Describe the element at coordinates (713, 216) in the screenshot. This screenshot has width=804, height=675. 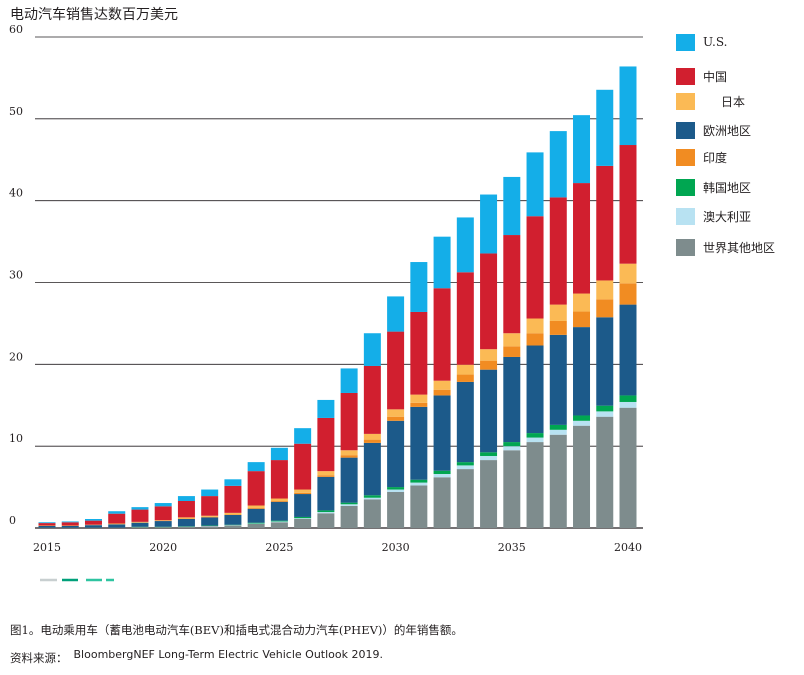
I see `legend-item: 澳大利亚` at that location.